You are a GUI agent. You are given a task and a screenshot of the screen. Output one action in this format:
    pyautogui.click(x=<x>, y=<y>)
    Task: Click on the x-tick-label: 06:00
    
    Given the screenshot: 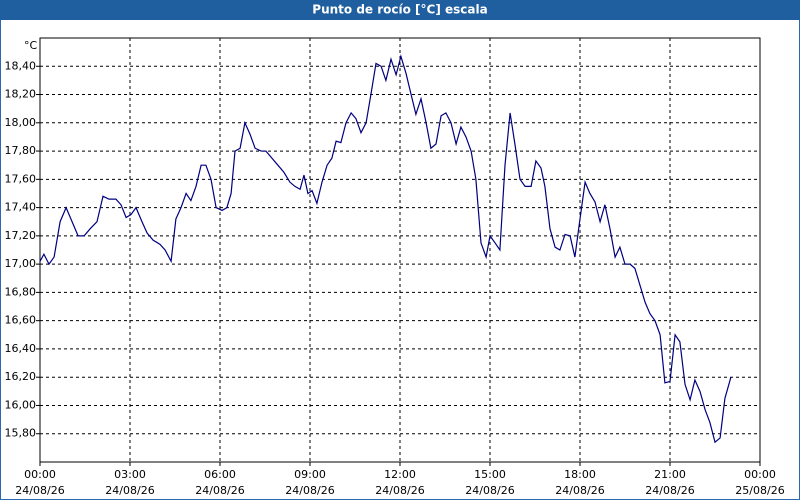 What is the action you would take?
    pyautogui.click(x=220, y=474)
    